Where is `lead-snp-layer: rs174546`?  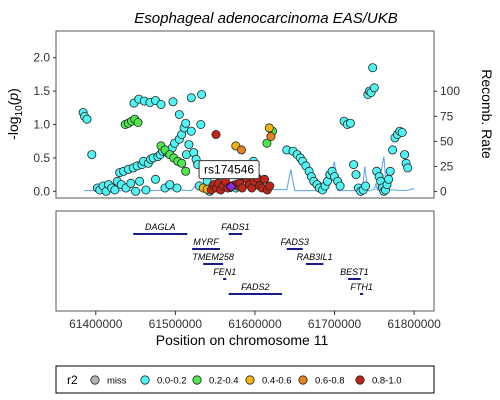
lead-snp-layer: rs174546 is located at coordinates (229, 176).